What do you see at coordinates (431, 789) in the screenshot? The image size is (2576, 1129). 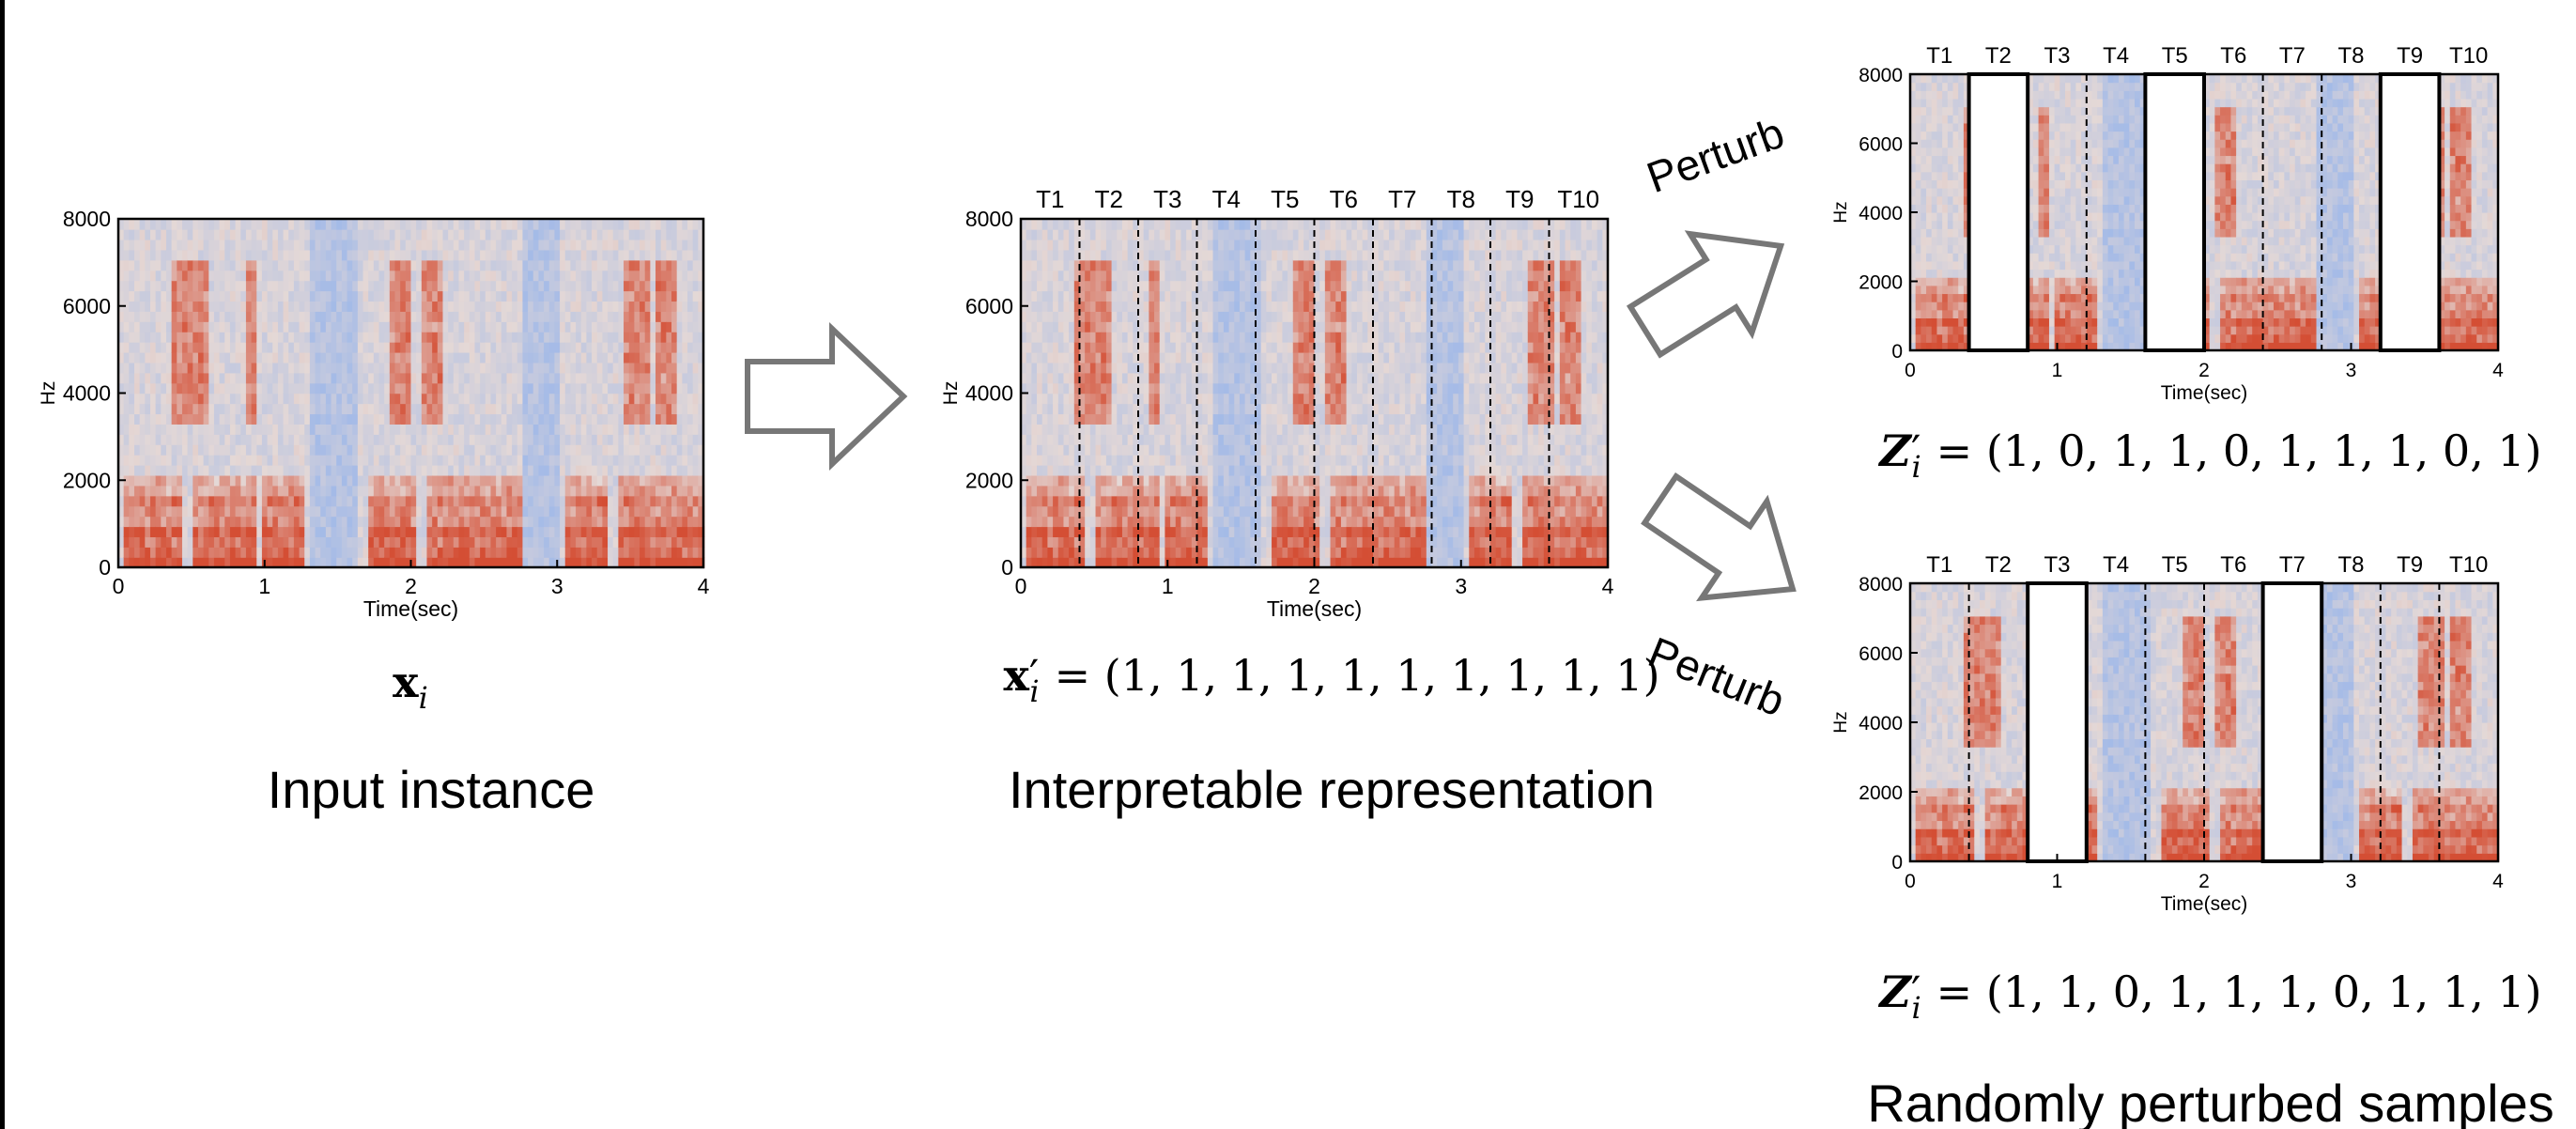 I see `caption: Input instance` at bounding box center [431, 789].